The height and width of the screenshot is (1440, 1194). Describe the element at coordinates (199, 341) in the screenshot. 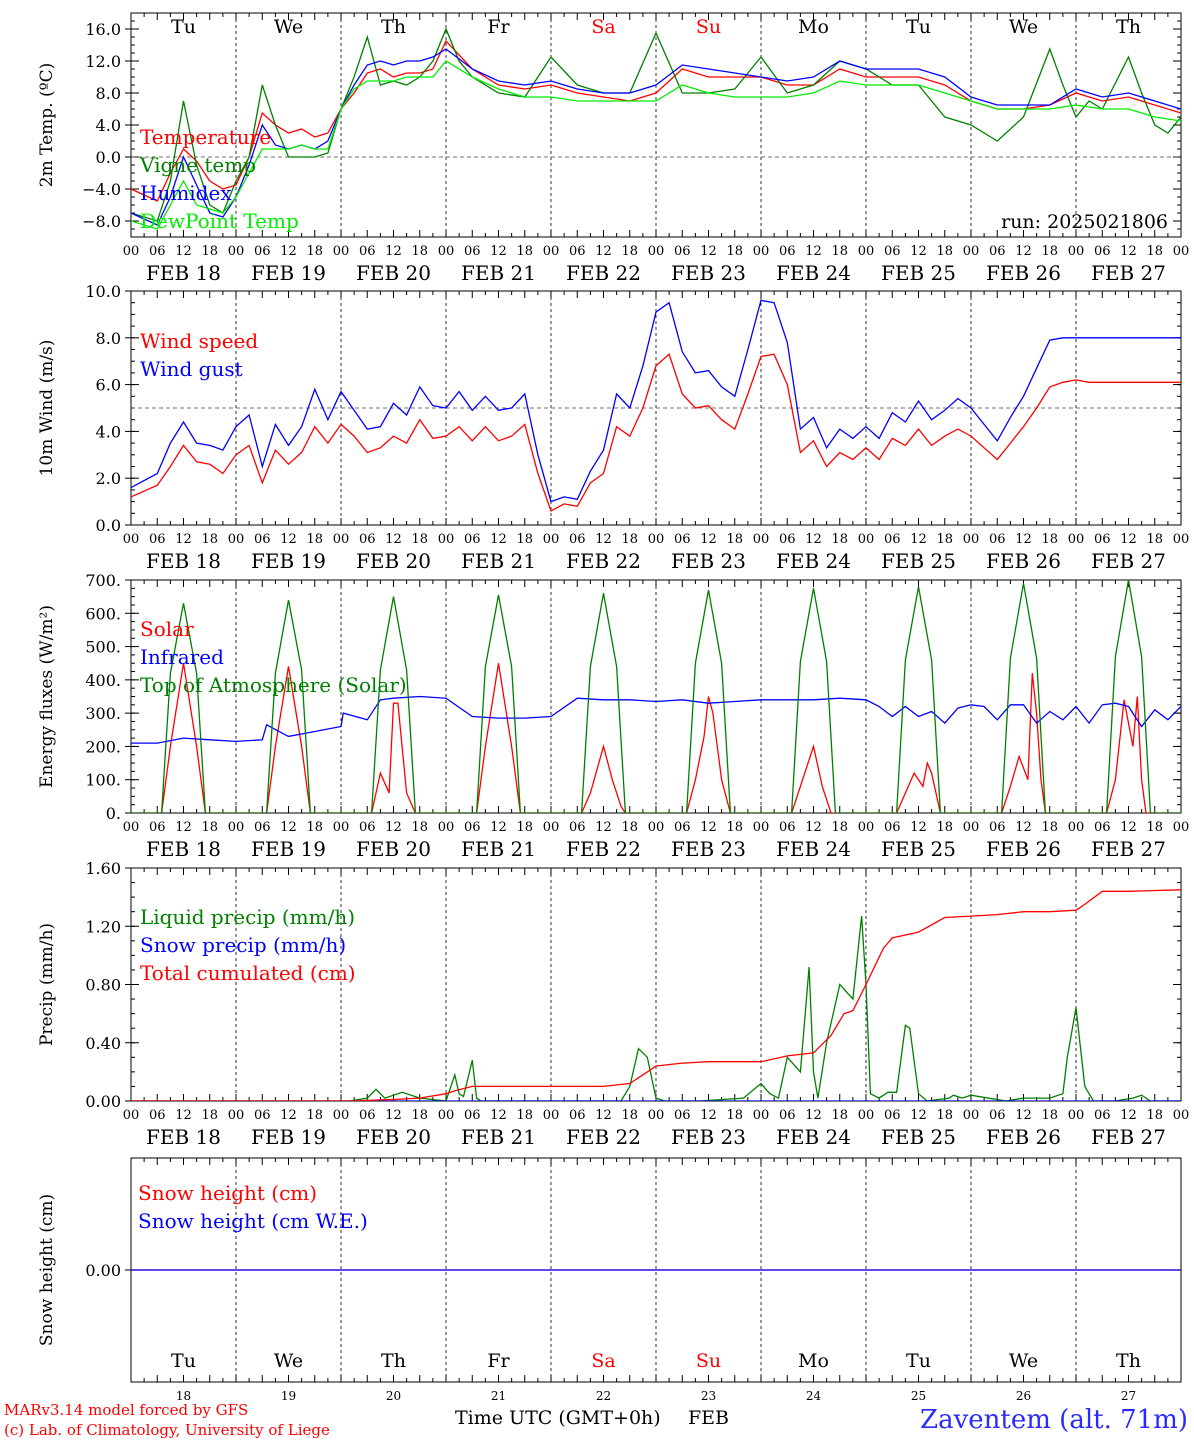

I see `legend-entry: Wind speed` at that location.